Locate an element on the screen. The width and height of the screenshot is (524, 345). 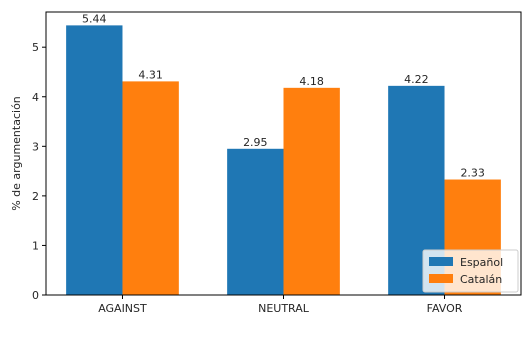
data-label-catalán-favor: 2.33 is located at coordinates (472, 173).